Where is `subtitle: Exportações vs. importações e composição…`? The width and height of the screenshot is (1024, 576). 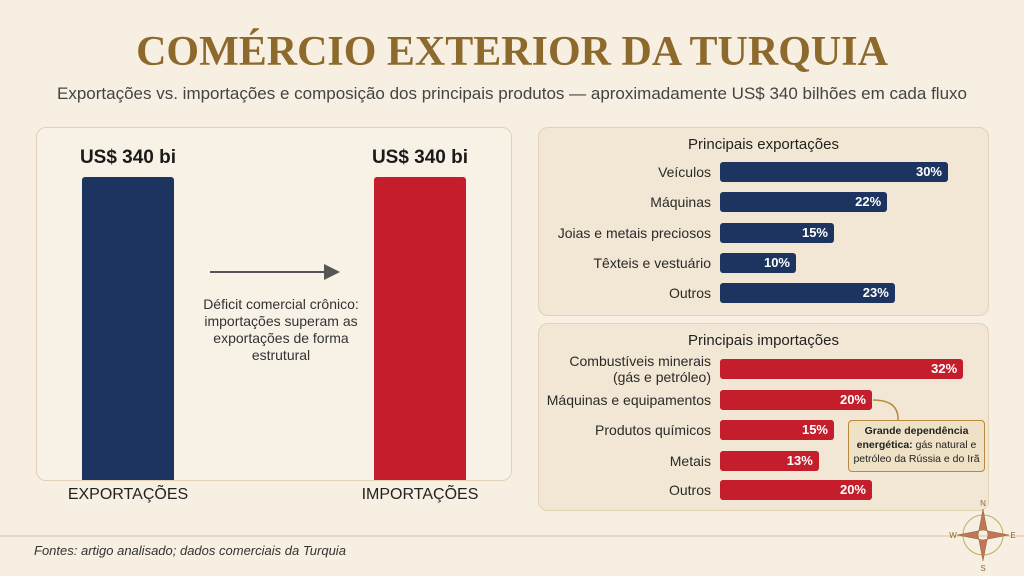 subtitle: Exportações vs. importações e composição… is located at coordinates (512, 93).